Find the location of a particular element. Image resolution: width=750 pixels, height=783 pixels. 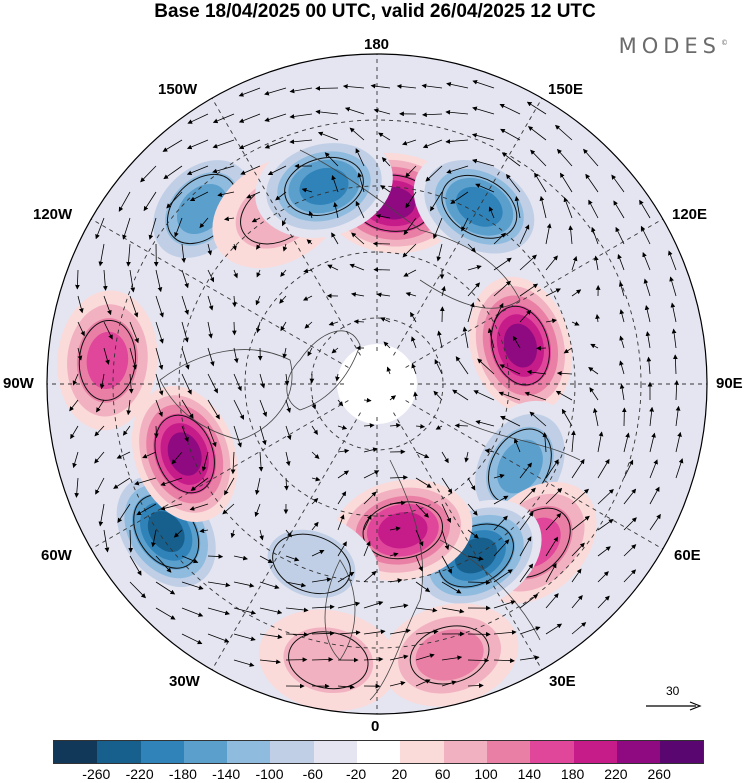

lon-label-90e: 90E is located at coordinates (729, 383).